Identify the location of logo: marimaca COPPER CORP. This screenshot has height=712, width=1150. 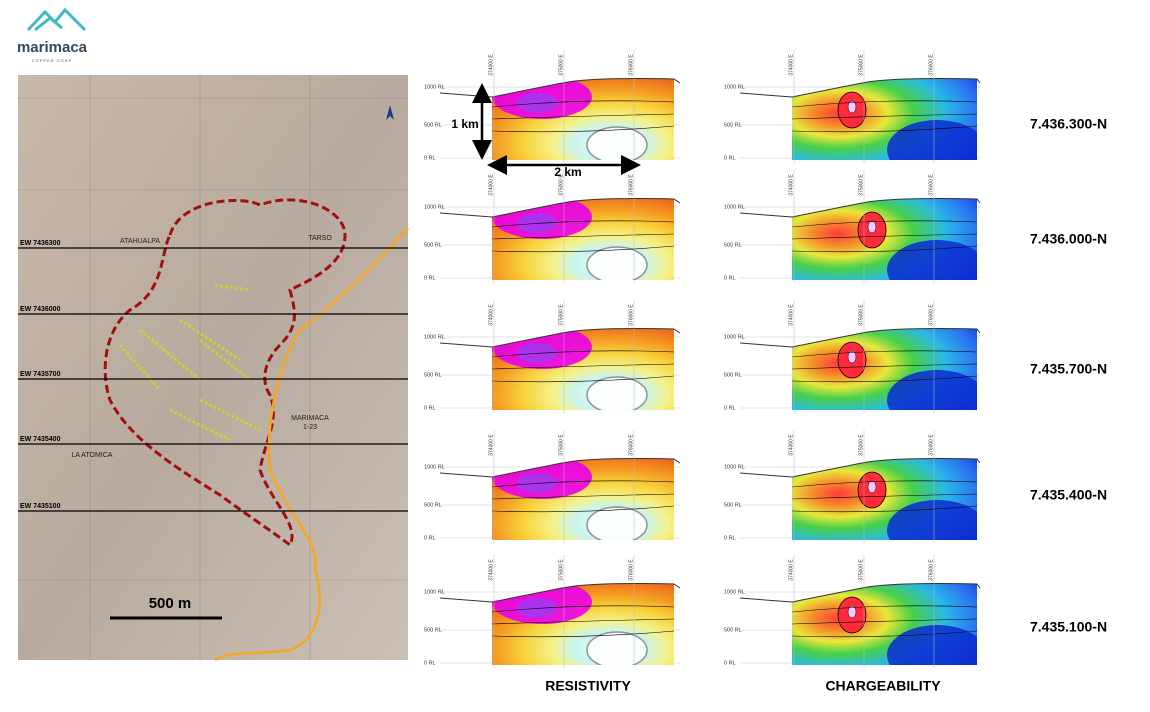
(52, 35).